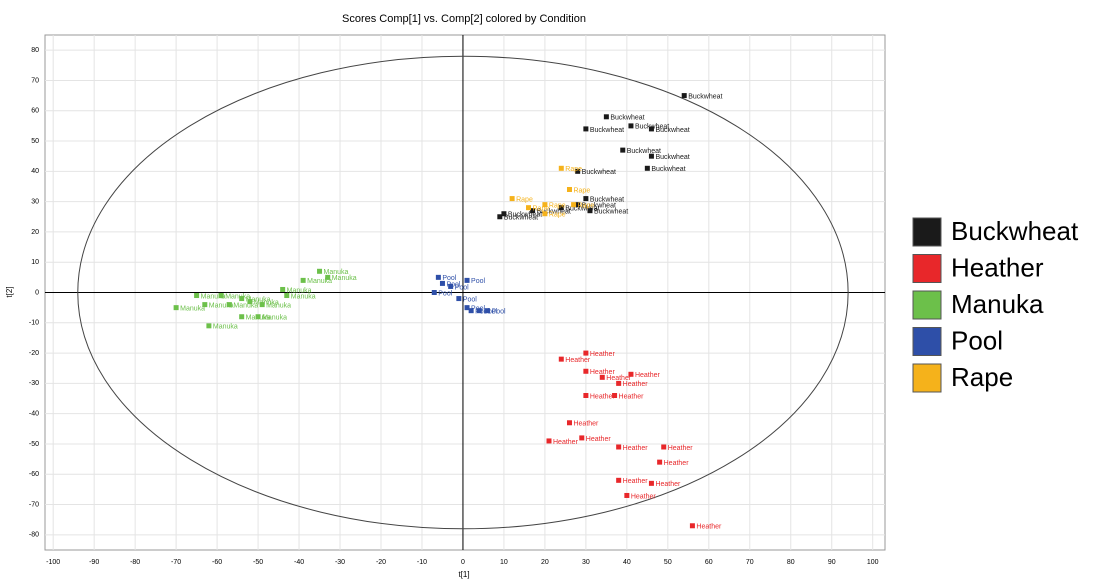 This screenshot has height=586, width=1107. Describe the element at coordinates (750, 562) in the screenshot. I see `x-tick-label: 70` at that location.